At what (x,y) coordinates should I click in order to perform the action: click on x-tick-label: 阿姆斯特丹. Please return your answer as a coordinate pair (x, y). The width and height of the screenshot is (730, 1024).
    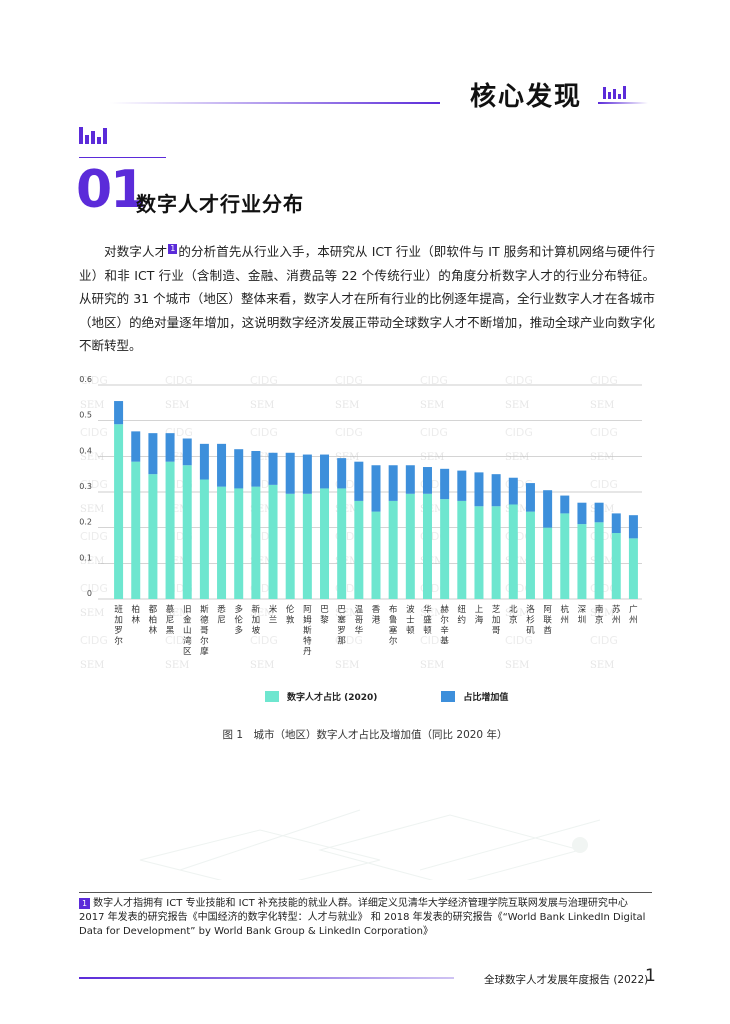
    Looking at the image, I should click on (307, 631).